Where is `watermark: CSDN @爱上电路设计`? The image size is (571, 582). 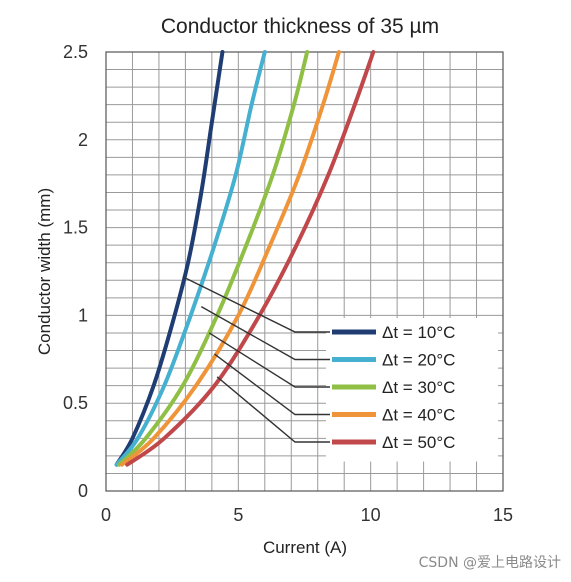 watermark: CSDN @爱上电路设计 is located at coordinates (489, 563).